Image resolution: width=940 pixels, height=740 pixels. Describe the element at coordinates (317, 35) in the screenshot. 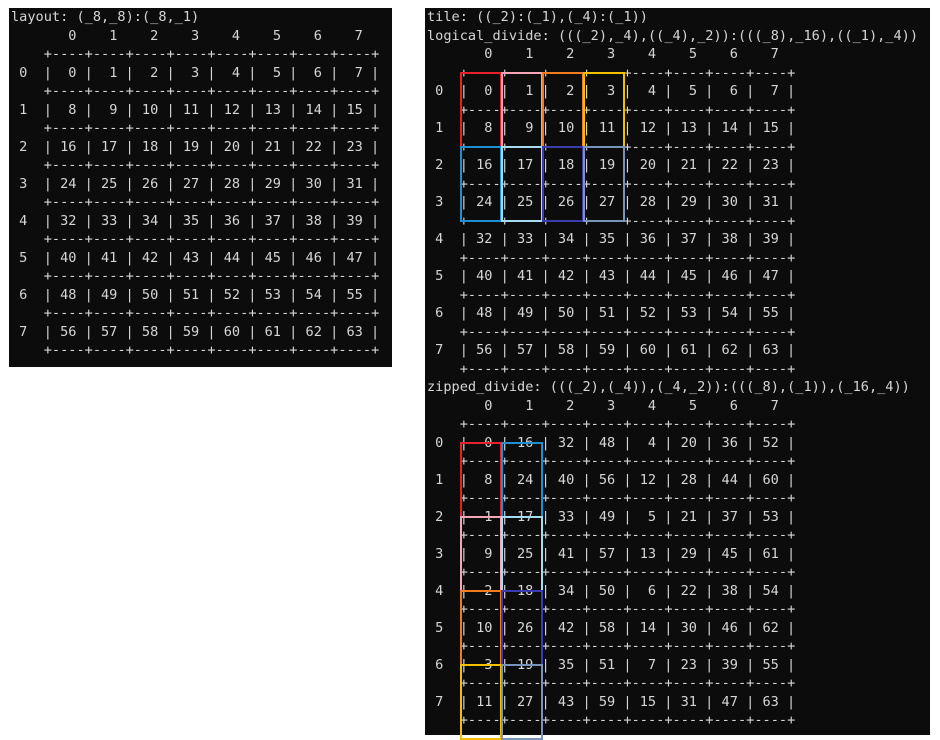

I see `column-header: 6` at that location.